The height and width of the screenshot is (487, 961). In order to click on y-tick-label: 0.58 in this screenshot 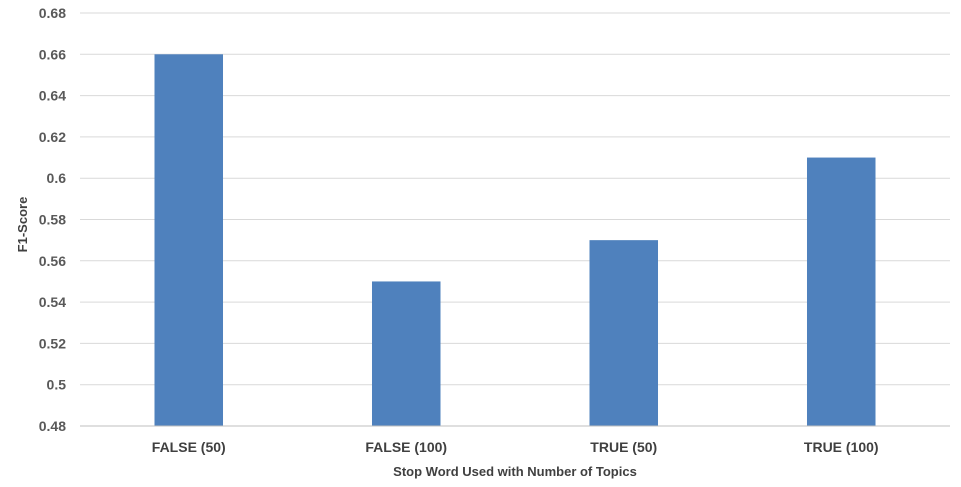, I will do `click(52, 220)`.